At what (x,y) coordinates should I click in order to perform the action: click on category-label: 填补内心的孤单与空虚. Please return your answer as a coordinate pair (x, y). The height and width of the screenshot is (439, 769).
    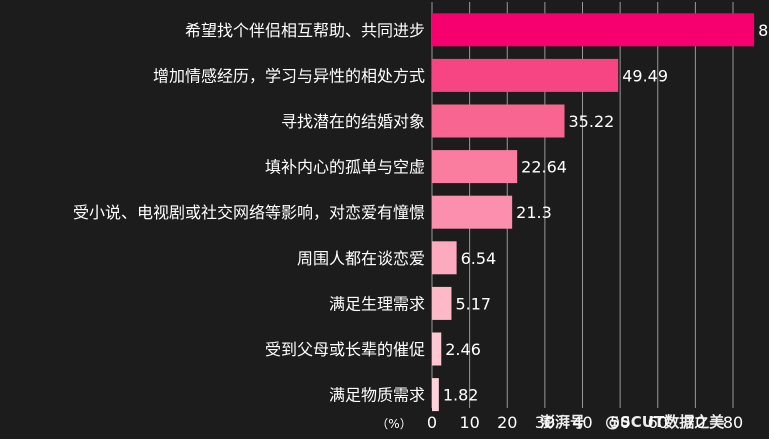
    Looking at the image, I should click on (345, 167).